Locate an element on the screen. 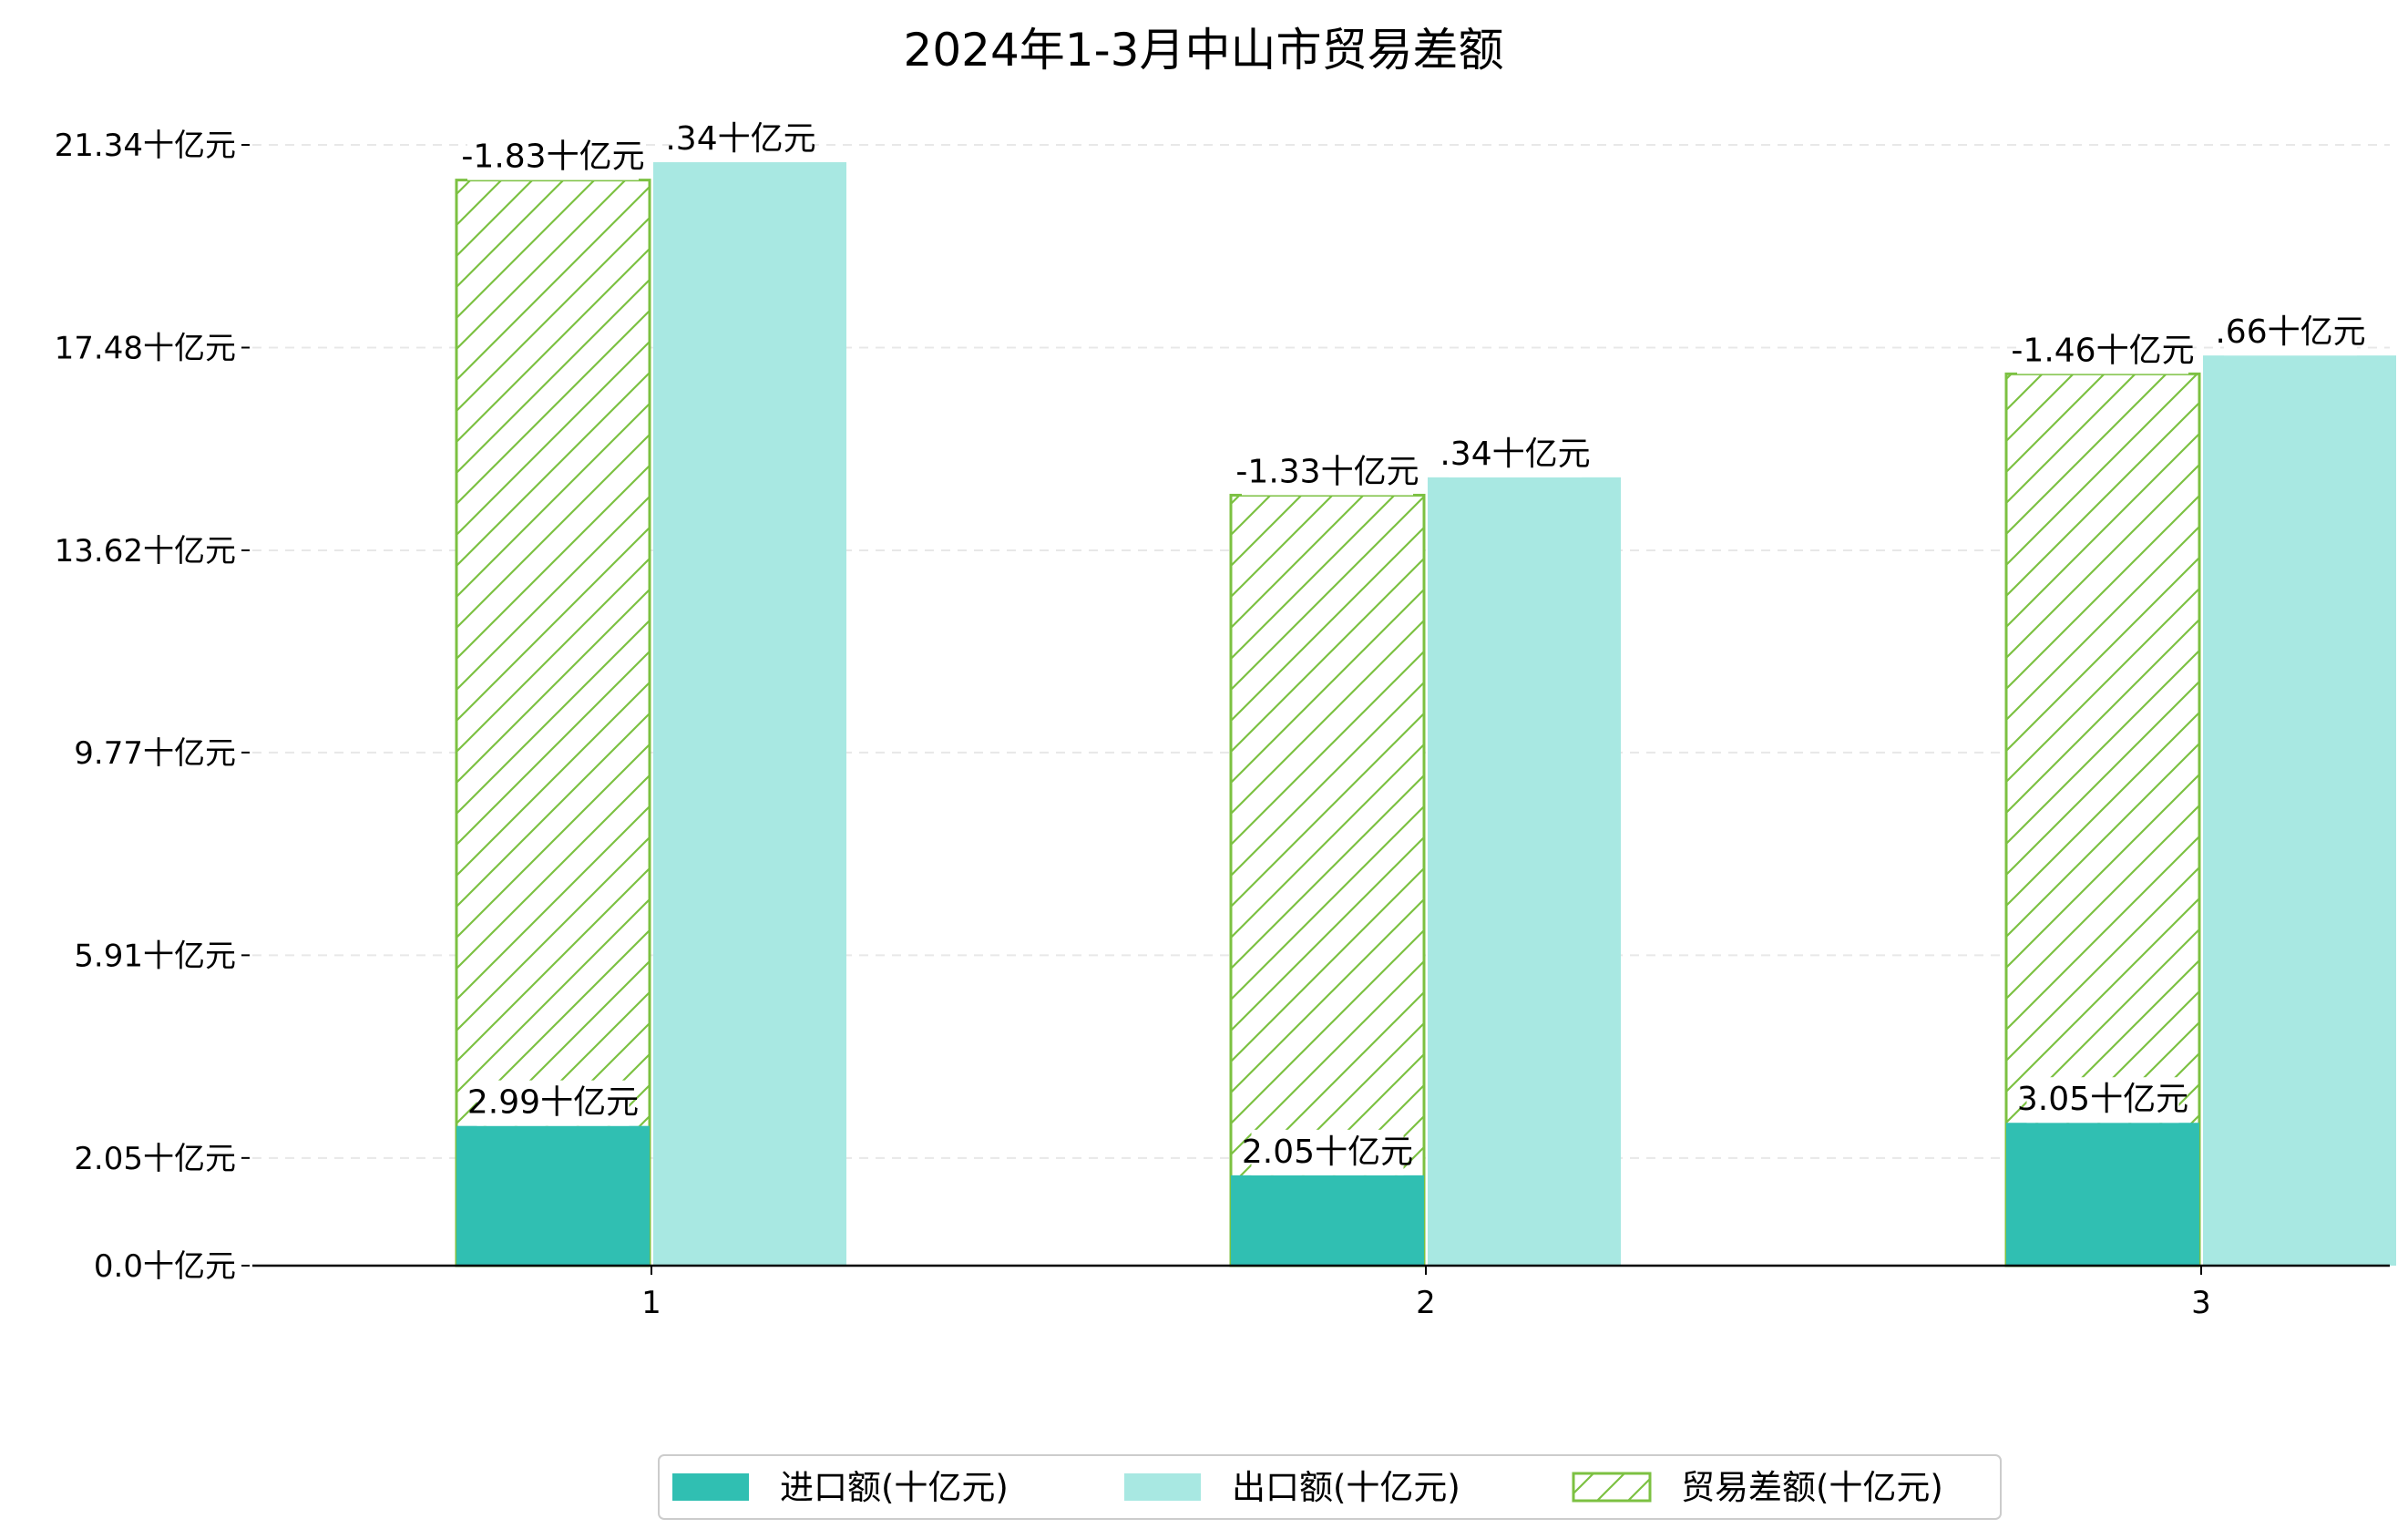 The height and width of the screenshot is (1539, 2408). data-label-text: 3.05十亿元 is located at coordinates (2102, 1099).